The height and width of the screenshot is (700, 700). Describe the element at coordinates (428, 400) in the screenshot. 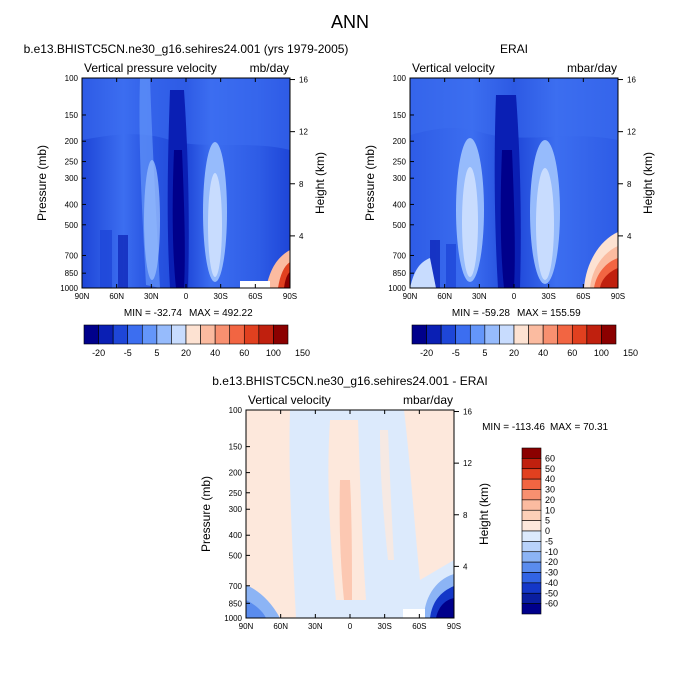

I see `right-label: mbar/day` at that location.